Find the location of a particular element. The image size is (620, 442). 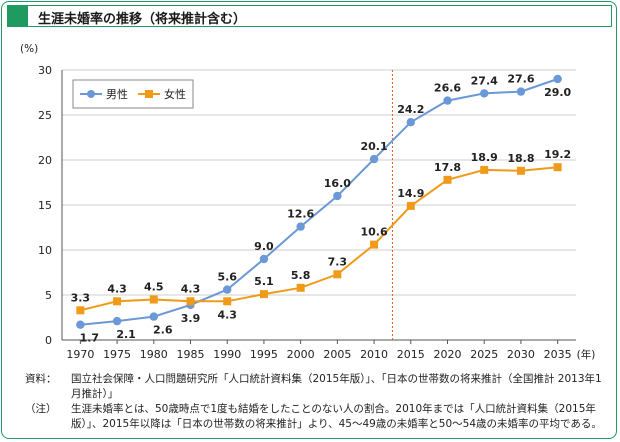

chart-title: 生涯未婚率の推移（将来推計含む） is located at coordinates (142, 19).